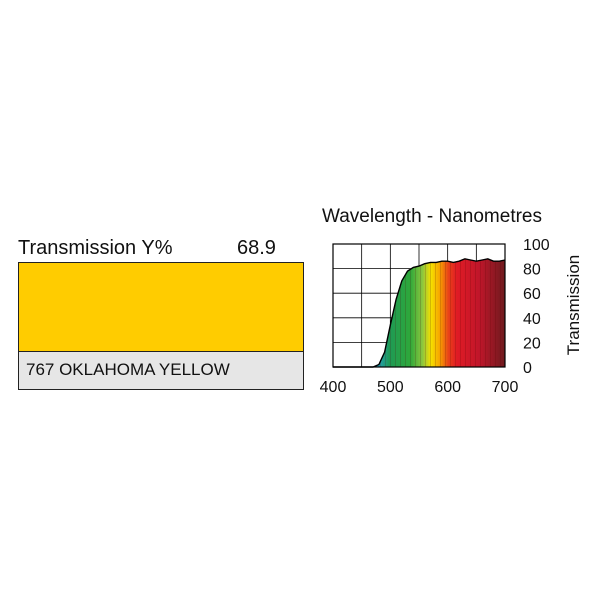 This screenshot has width=600, height=600. I want to click on plot-frame, so click(419, 305).